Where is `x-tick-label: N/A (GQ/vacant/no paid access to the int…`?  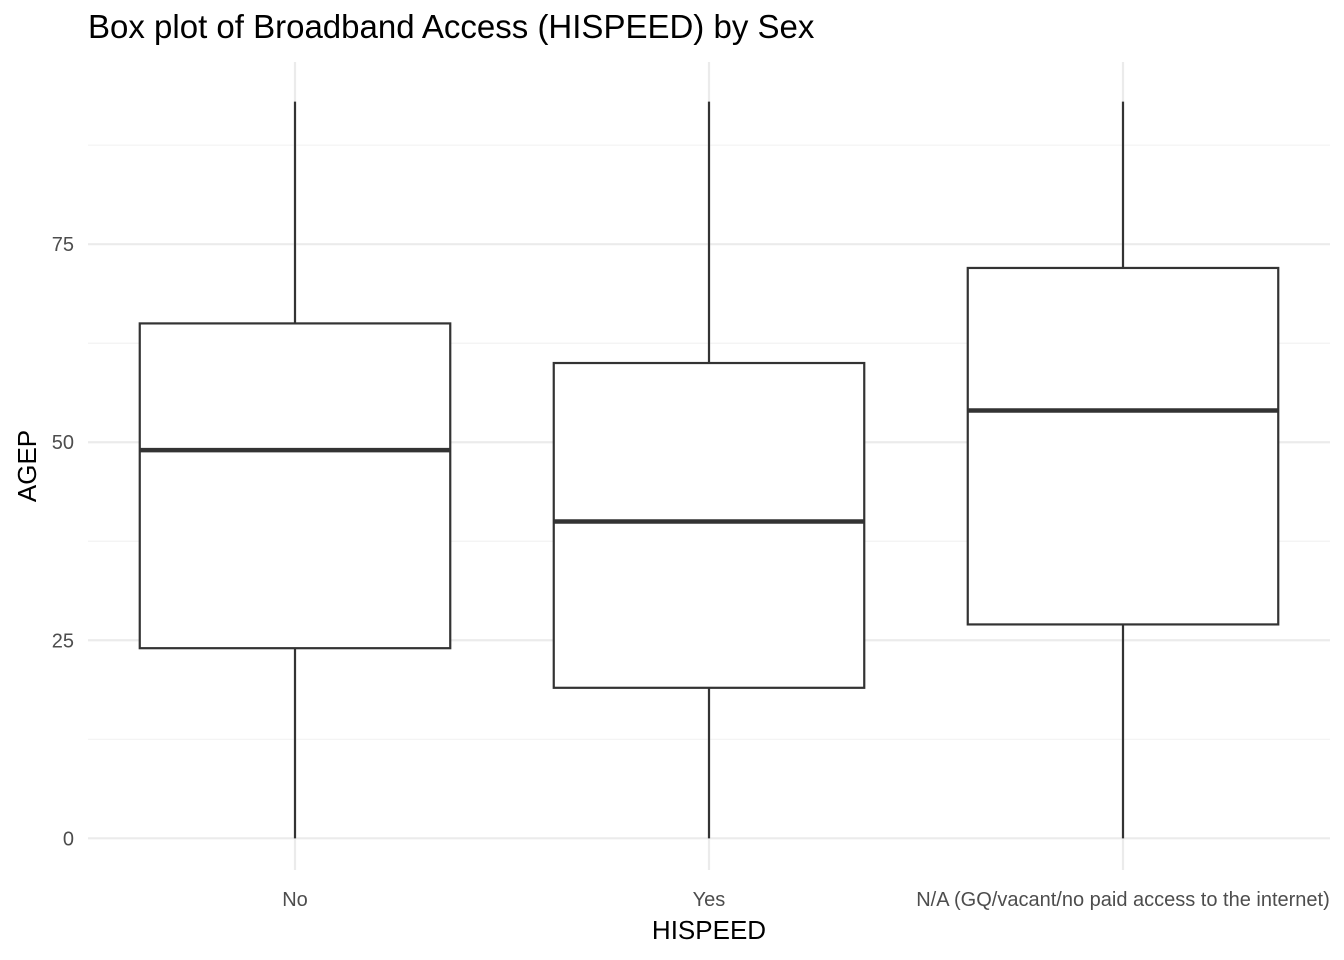 x-tick-label: N/A (GQ/vacant/no paid access to the int… is located at coordinates (1123, 900).